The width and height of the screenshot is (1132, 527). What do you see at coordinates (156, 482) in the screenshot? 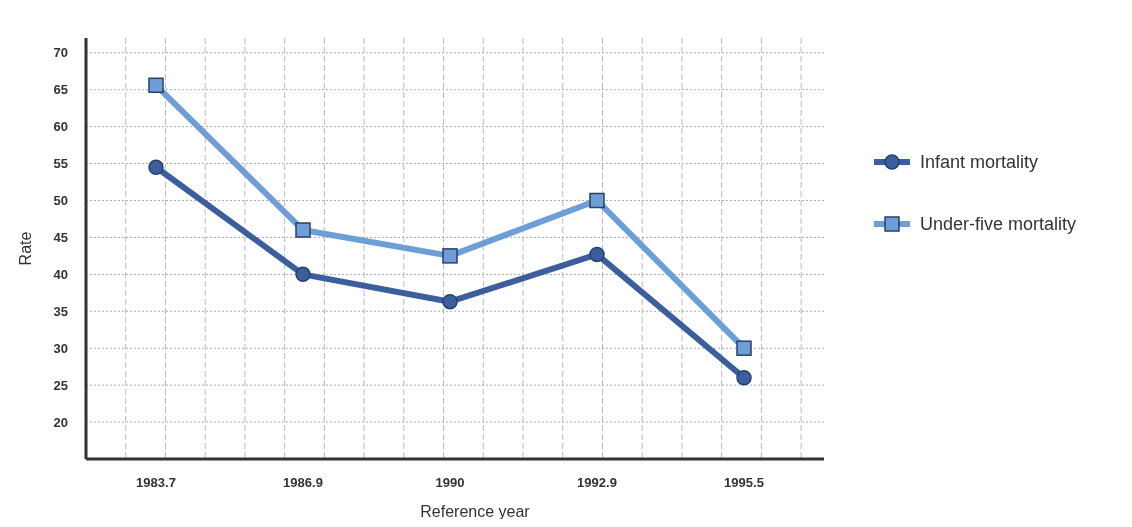
I see `x-tick-label: 1983.7` at bounding box center [156, 482].